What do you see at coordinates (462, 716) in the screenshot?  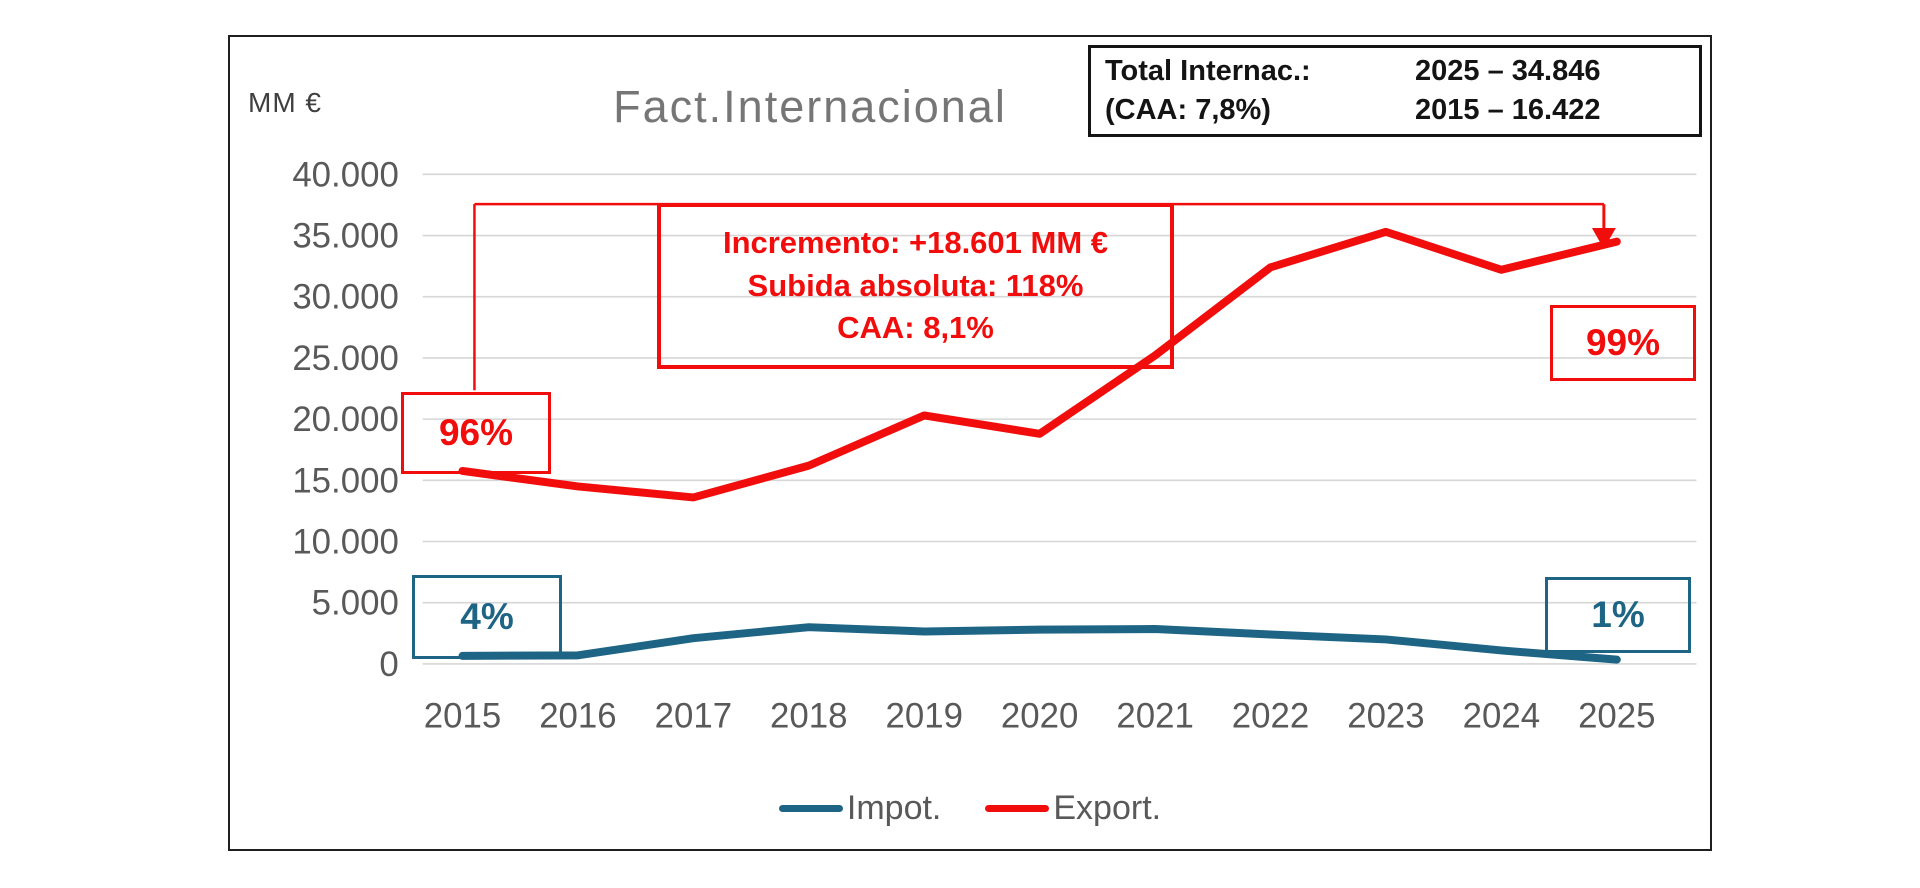 I see `x-tick-label: 2015` at bounding box center [462, 716].